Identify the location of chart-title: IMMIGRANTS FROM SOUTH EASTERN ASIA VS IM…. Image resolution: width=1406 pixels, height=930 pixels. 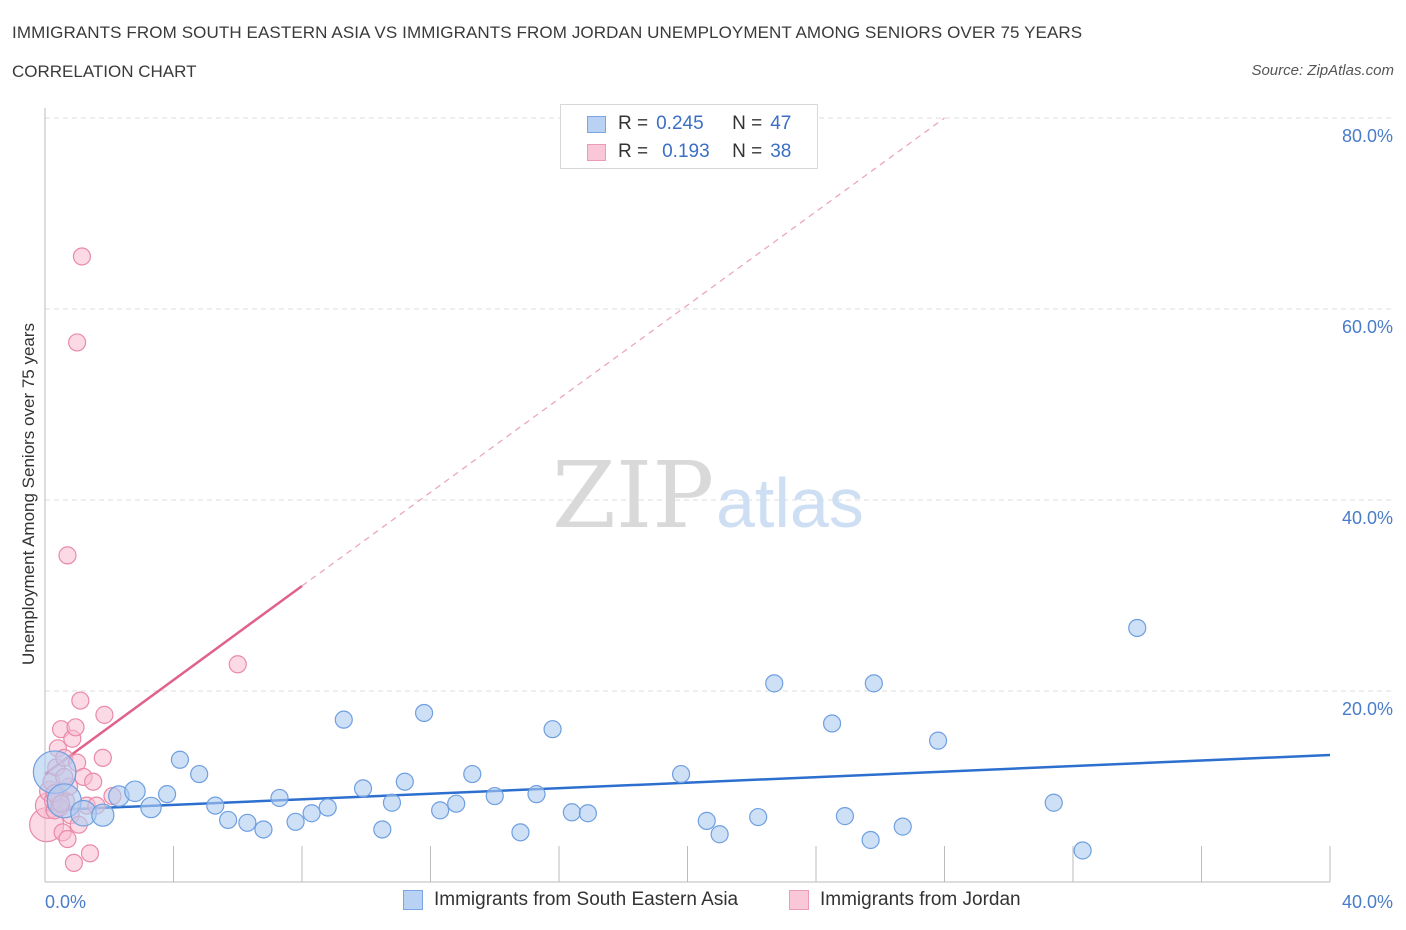
(547, 32).